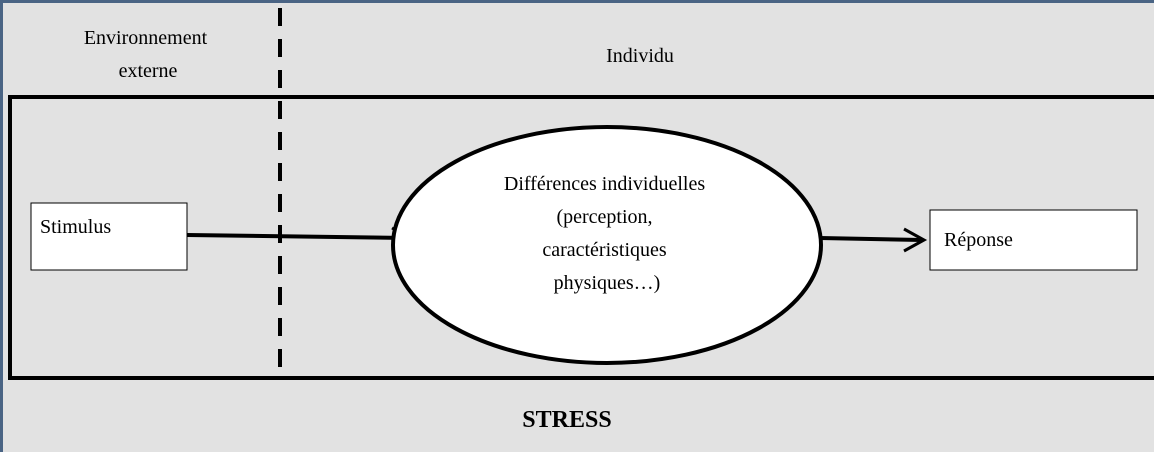 The width and height of the screenshot is (1154, 452). I want to click on header-left: Environnement externe, so click(148, 54).